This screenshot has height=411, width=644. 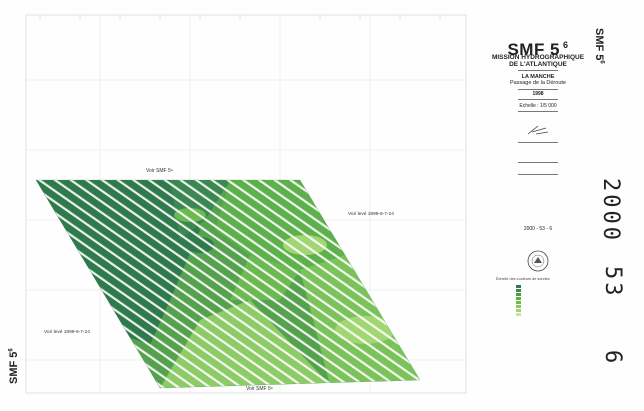 What do you see at coordinates (612, 282) in the screenshot?
I see `stamp-number: 53` at bounding box center [612, 282].